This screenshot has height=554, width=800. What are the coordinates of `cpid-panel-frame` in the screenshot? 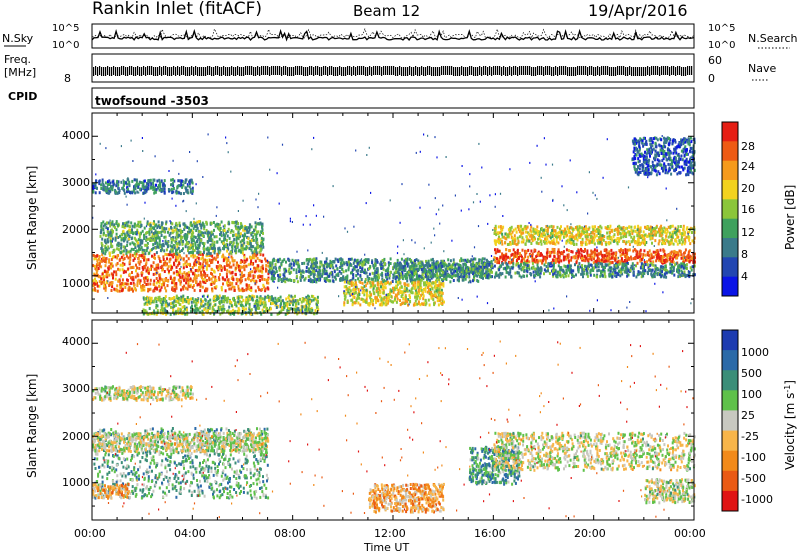 It's located at (393, 98).